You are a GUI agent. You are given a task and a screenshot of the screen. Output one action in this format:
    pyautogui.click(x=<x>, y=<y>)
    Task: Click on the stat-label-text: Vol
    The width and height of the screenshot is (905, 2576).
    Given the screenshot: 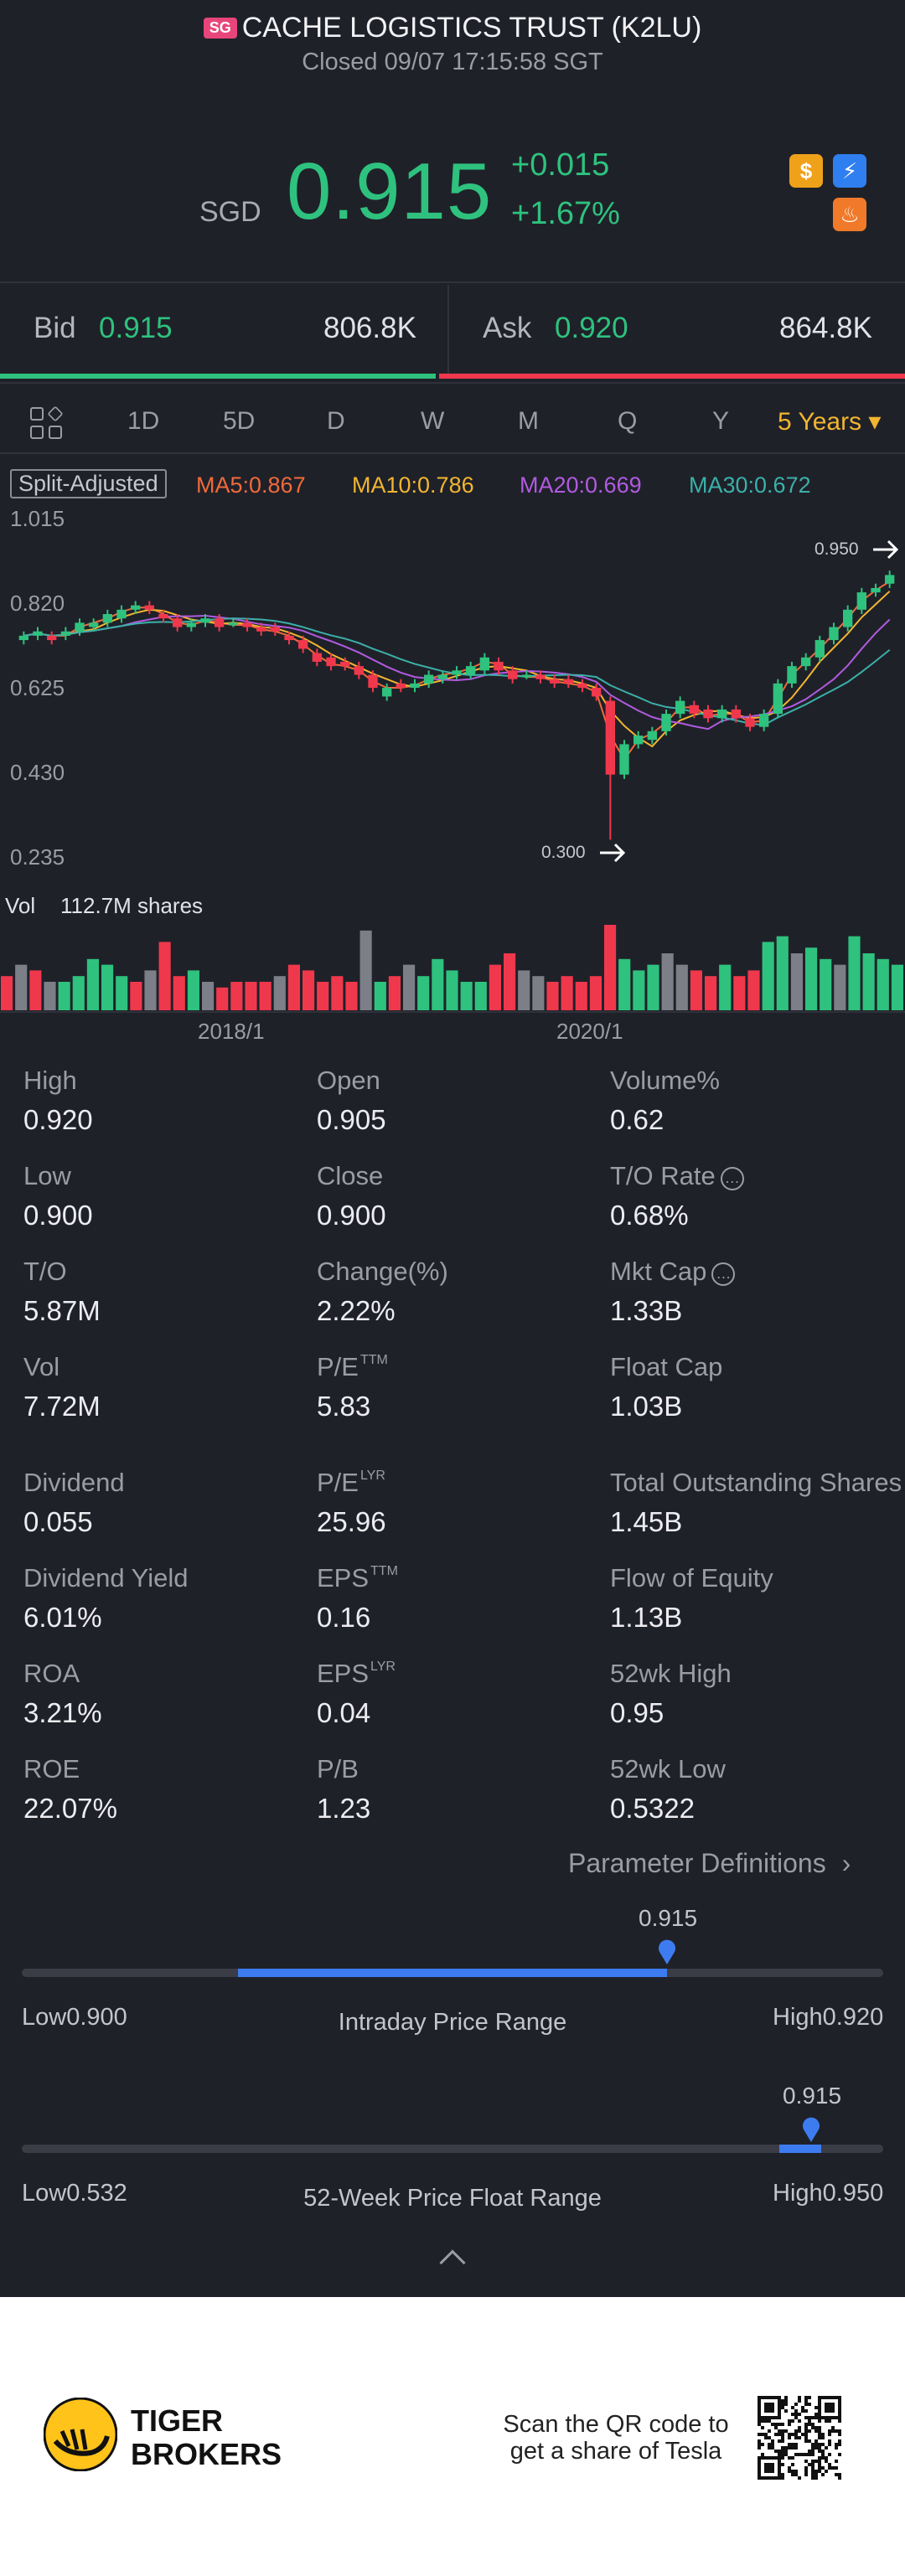 What is the action you would take?
    pyautogui.click(x=41, y=1366)
    